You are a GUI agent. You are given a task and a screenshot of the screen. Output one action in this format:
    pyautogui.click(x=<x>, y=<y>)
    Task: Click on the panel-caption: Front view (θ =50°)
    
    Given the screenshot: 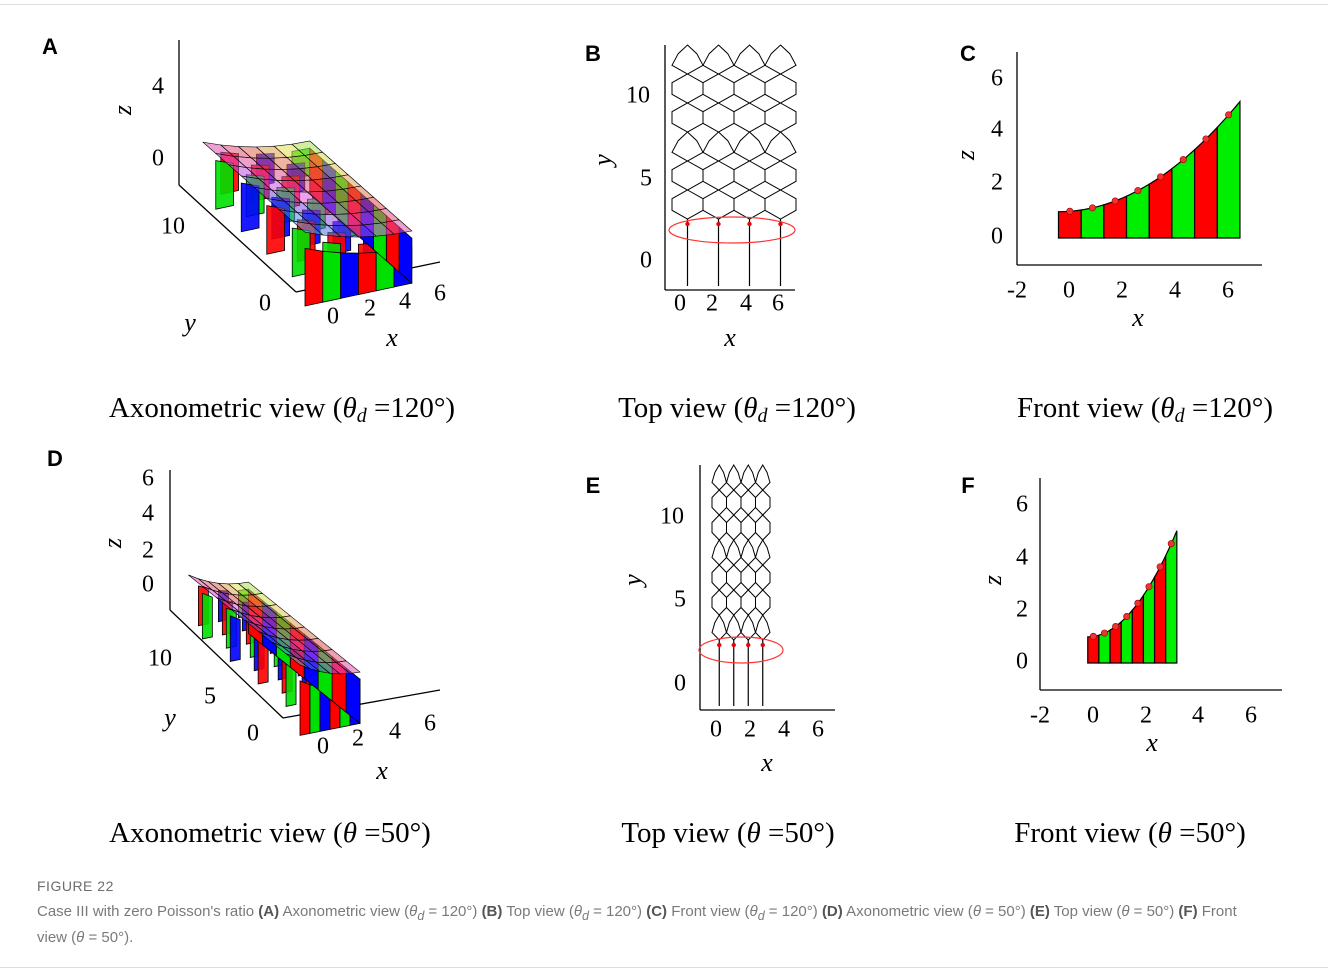 What is the action you would take?
    pyautogui.click(x=1129, y=833)
    